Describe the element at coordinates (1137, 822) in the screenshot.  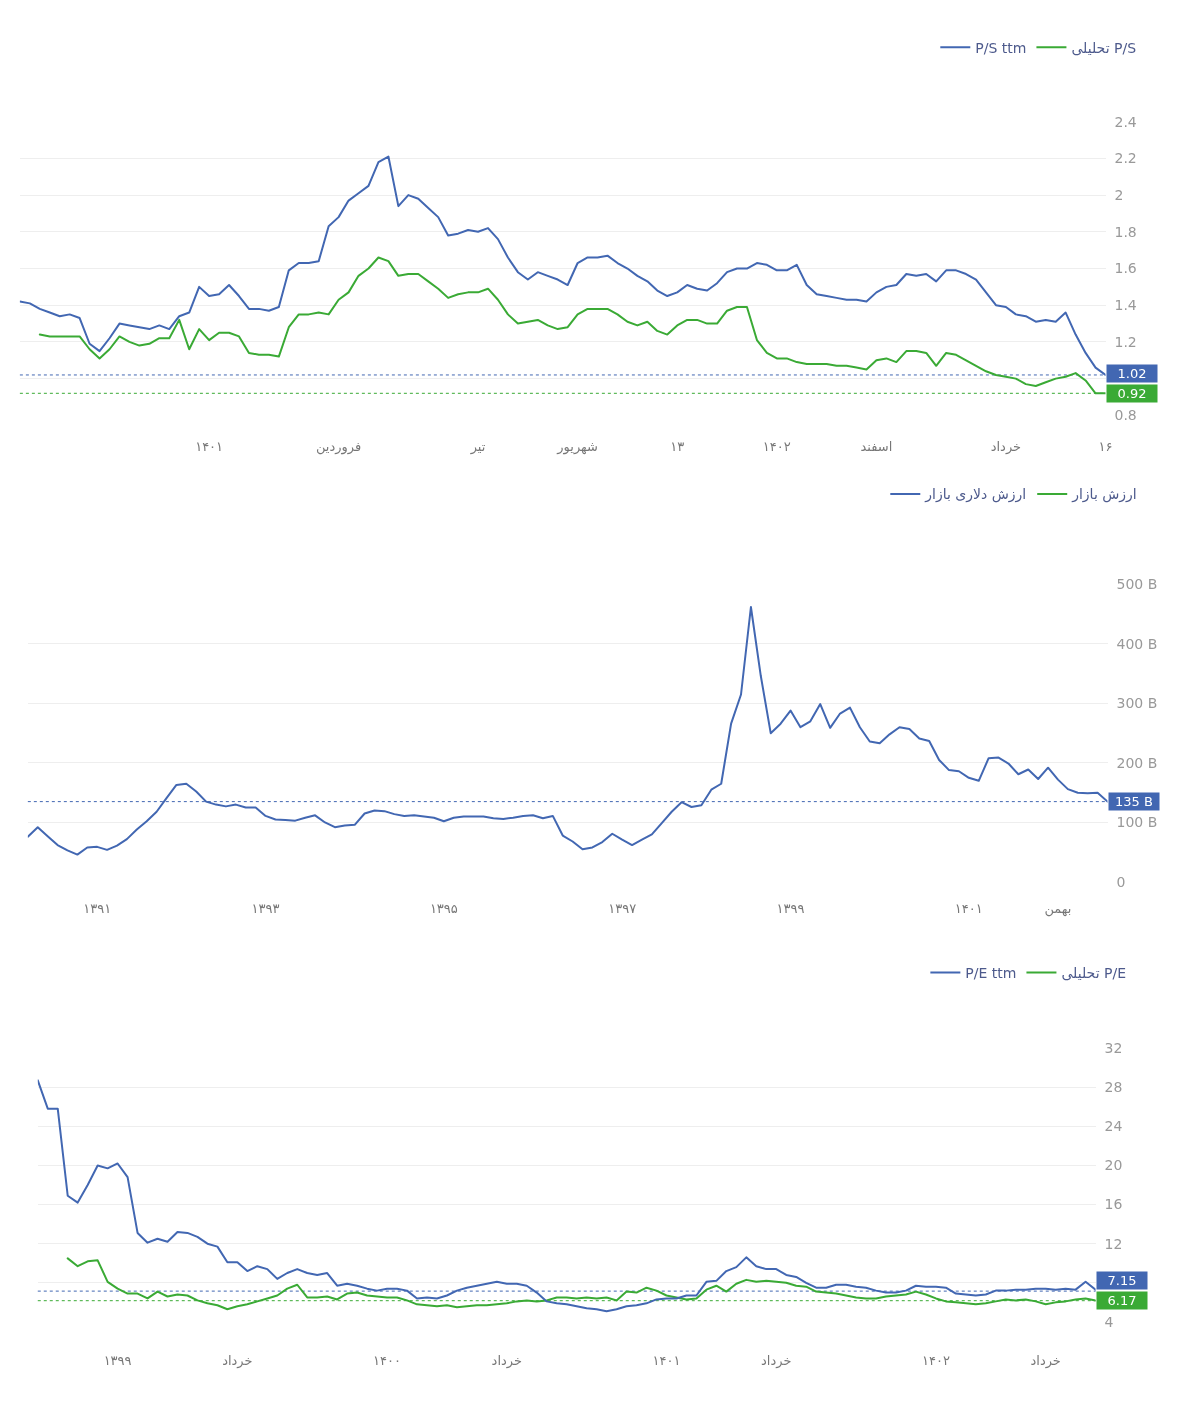
I see `y-tick-label: 100 B` at that location.